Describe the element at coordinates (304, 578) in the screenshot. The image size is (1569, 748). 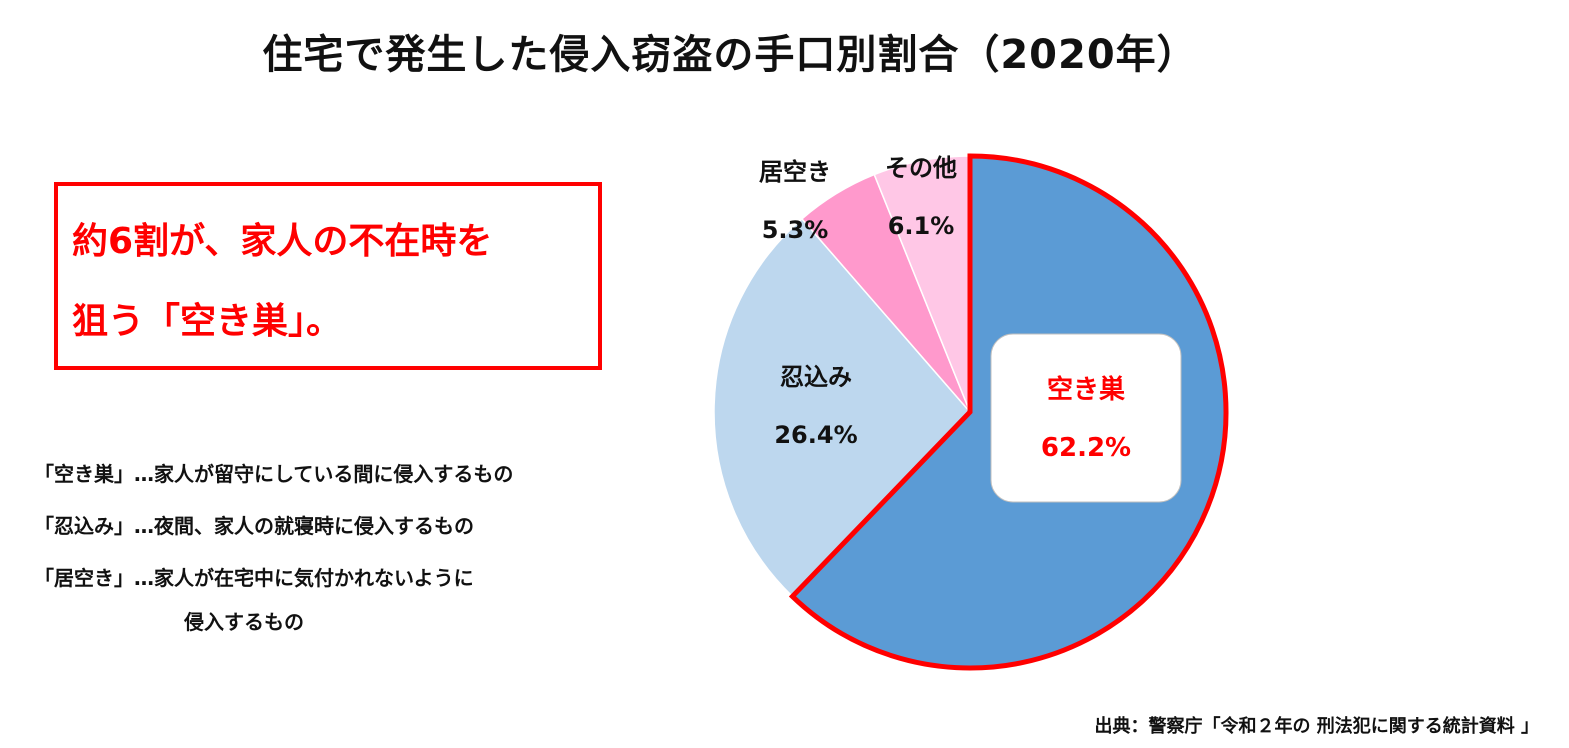
I see `definition-text: …家人が在宅中に気付かれないように` at that location.